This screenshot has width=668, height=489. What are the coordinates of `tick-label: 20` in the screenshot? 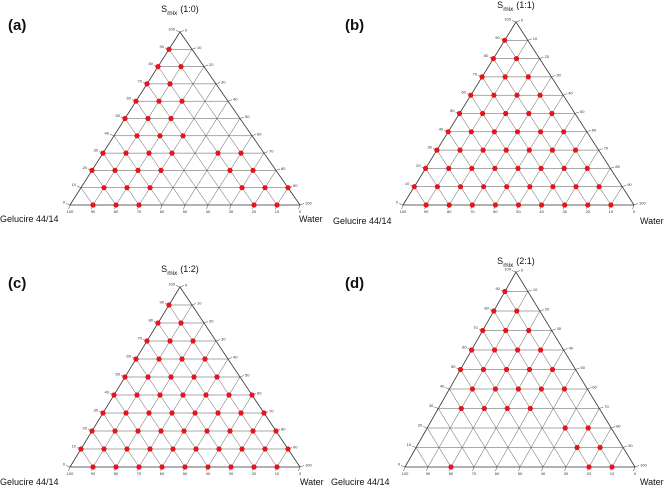 It's located at (254, 473).